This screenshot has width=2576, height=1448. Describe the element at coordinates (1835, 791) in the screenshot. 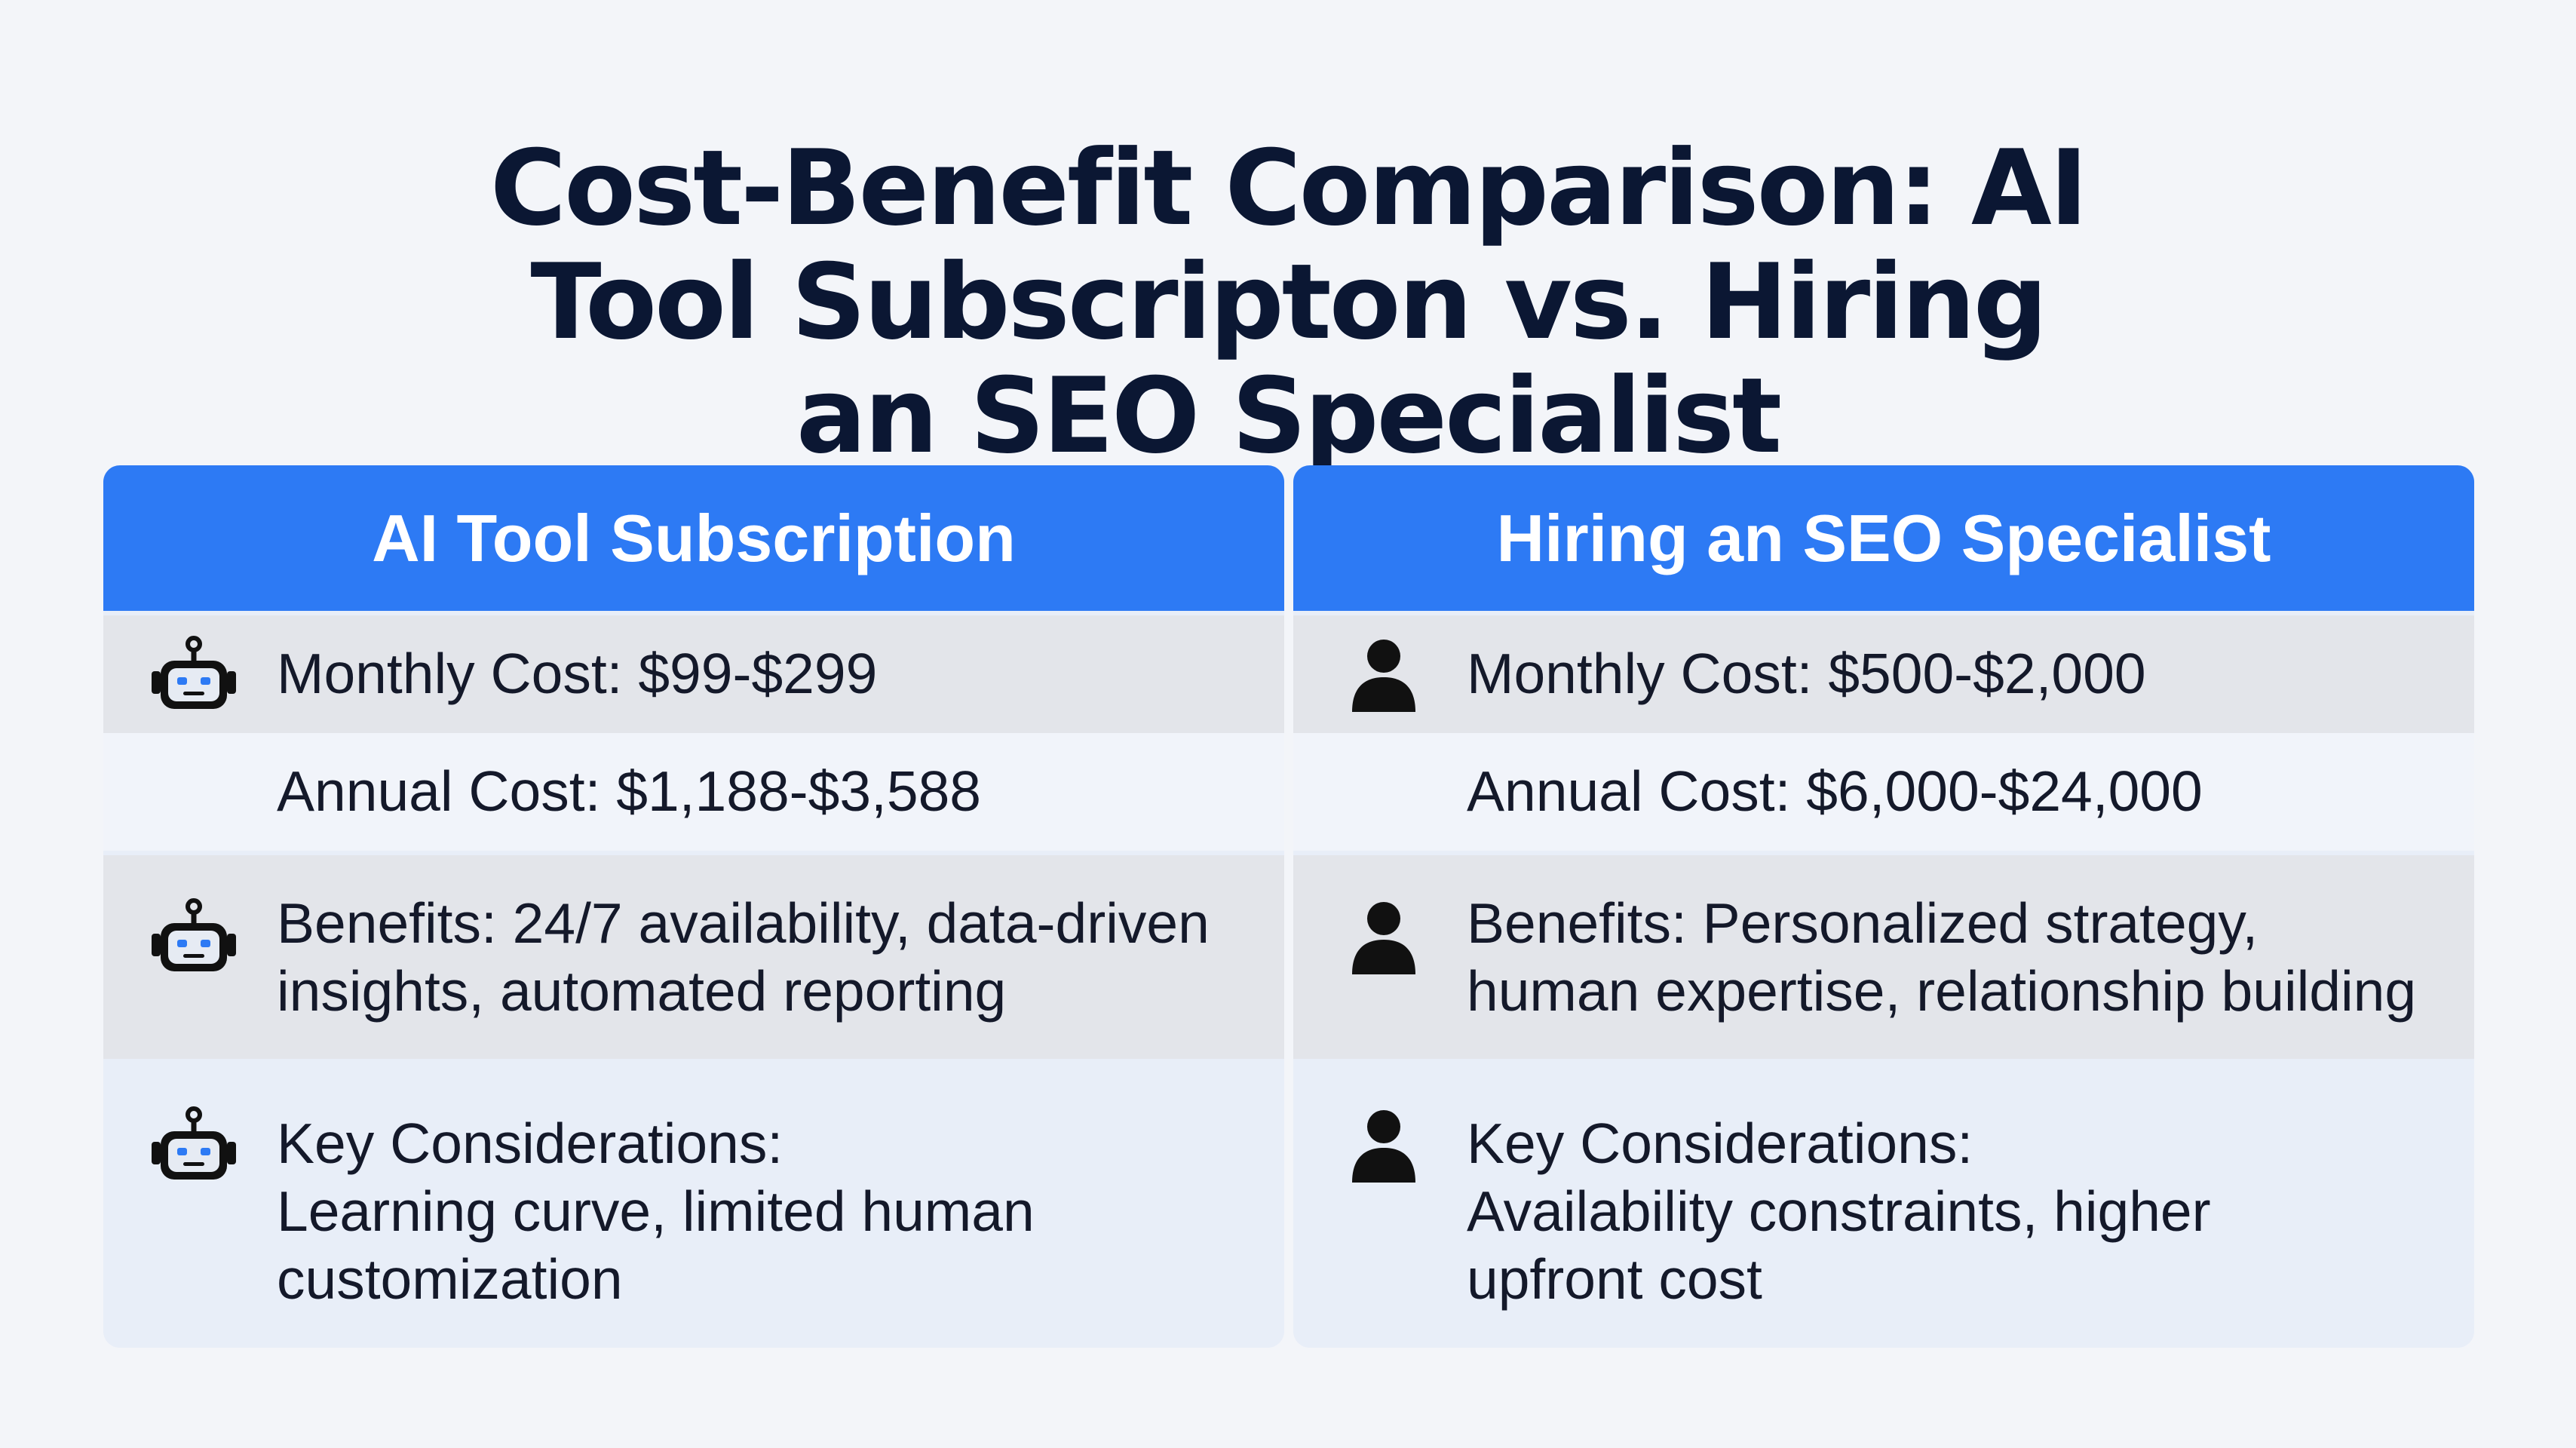

I see `row-text-line: Annual Cost: $6,000-$24,000` at that location.